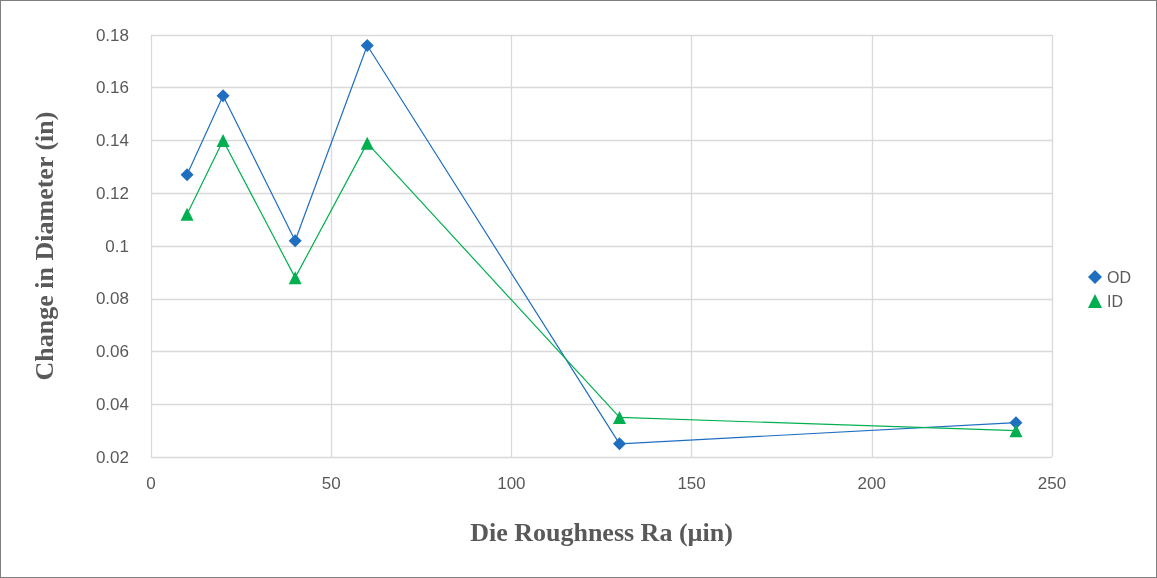 This screenshot has width=1157, height=578. I want to click on y-tick-label: 0.14, so click(112, 140).